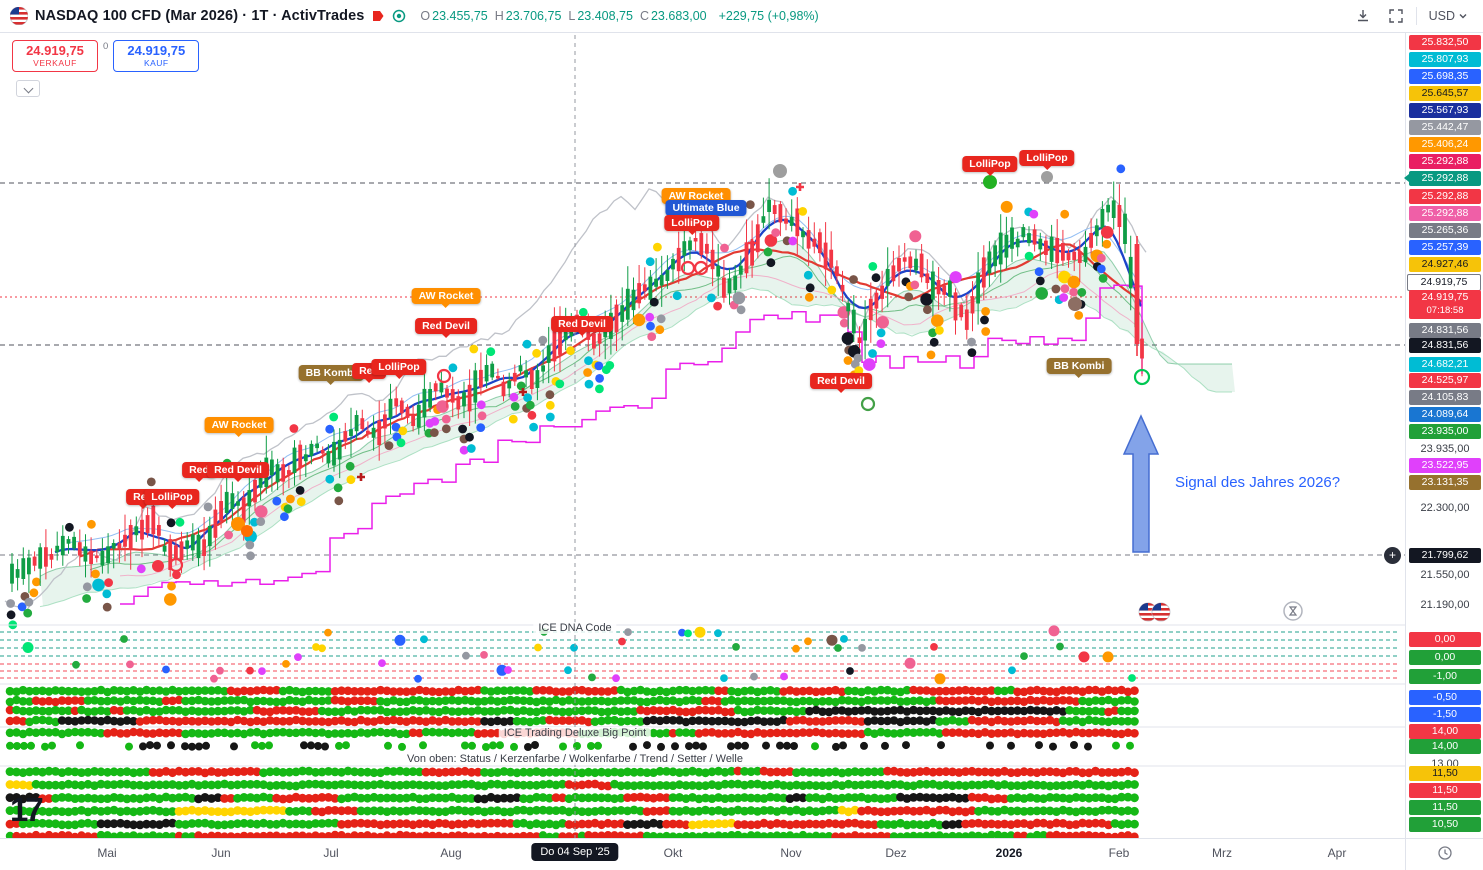 The width and height of the screenshot is (1483, 870). Describe the element at coordinates (1445, 93) in the screenshot. I see `indicator-price-label: 25.645,57` at that location.